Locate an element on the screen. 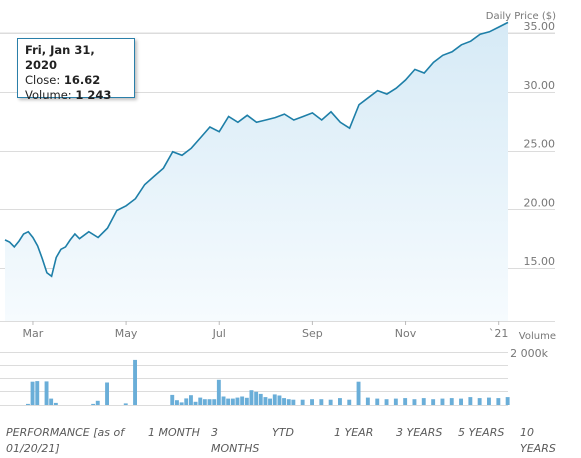  x-tick-label: Sep is located at coordinates (312, 333).